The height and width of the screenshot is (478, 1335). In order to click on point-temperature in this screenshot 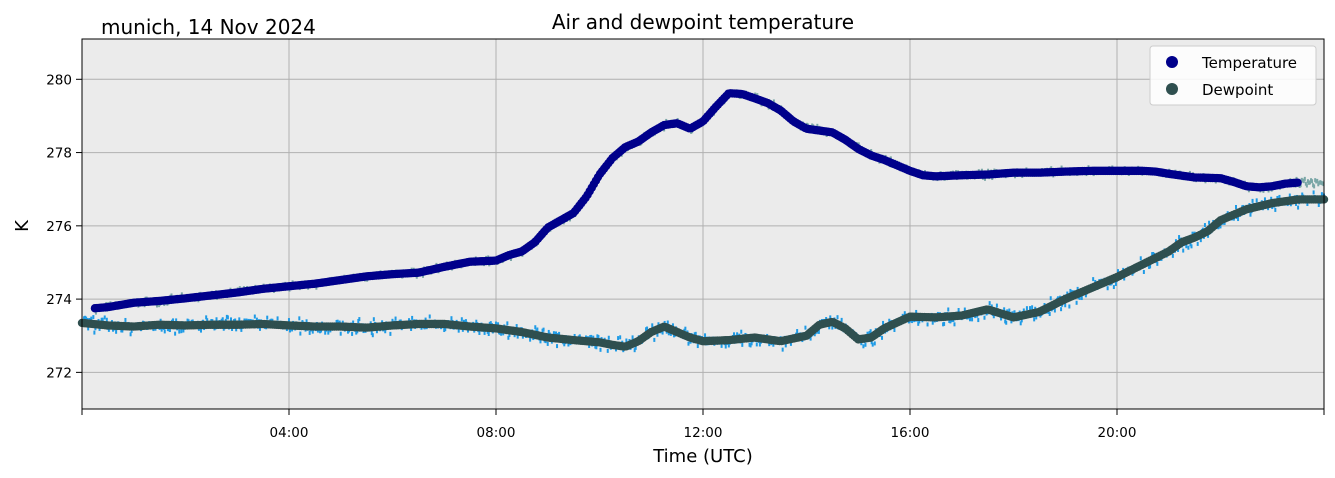, I will do `click(1297, 182)`.